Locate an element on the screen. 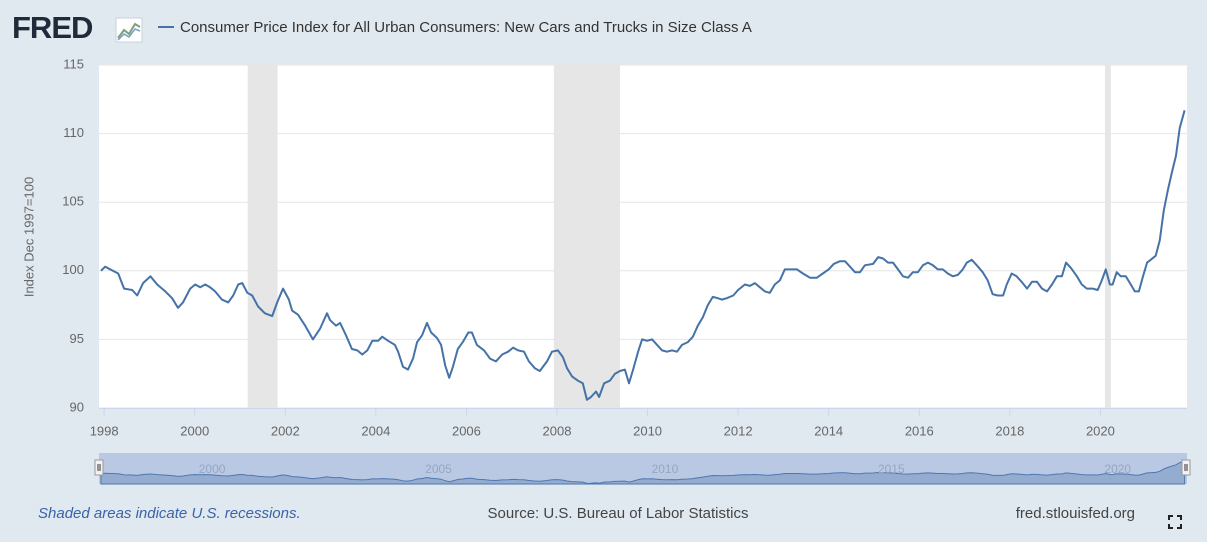  navigator-selection is located at coordinates (643, 468).